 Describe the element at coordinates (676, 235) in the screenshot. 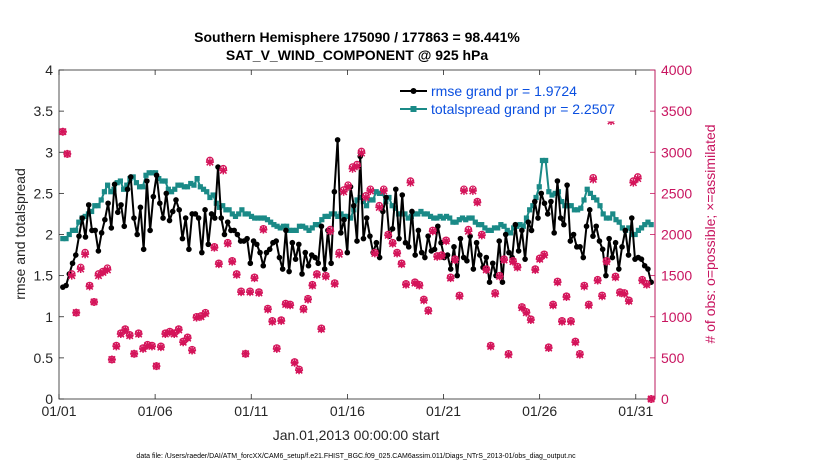

I see `y-right-tick-label: 2000` at that location.